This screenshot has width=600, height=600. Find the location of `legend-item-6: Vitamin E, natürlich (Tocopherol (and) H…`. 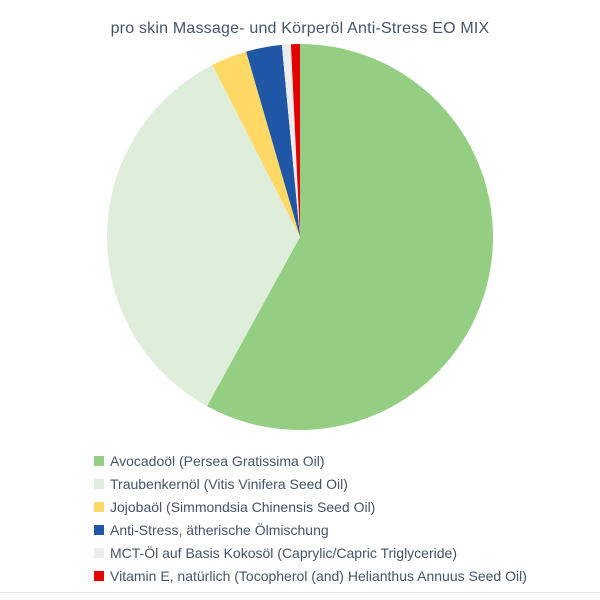

legend-item-6: Vitamin E, natürlich (Tocopherol (and) H… is located at coordinates (310, 575).